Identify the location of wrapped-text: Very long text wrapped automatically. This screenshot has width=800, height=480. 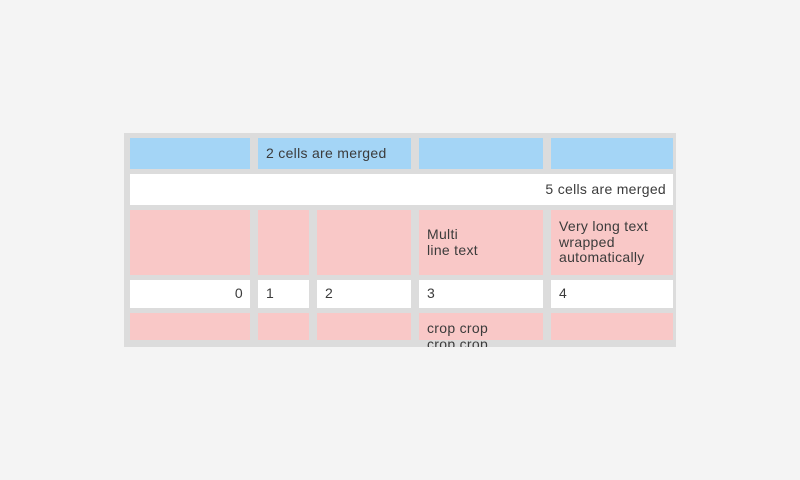
(604, 242).